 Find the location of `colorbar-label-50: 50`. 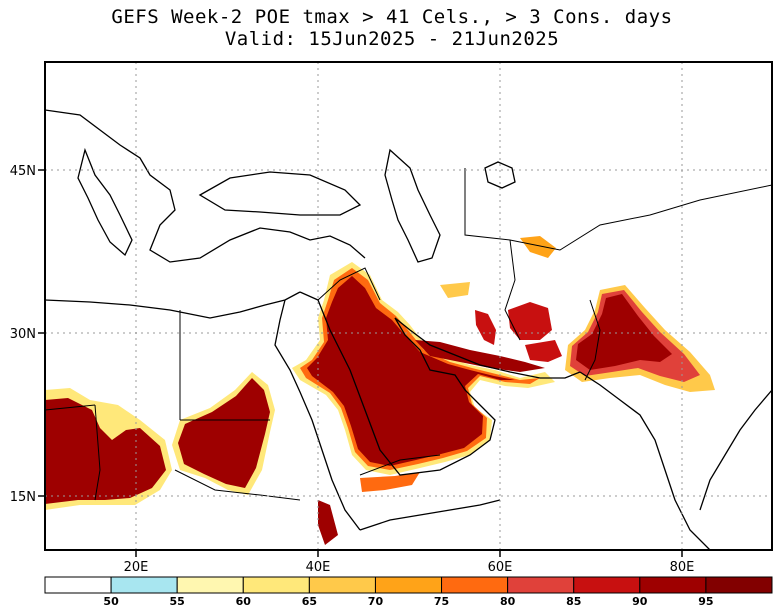

colorbar-label-50: 50 is located at coordinates (111, 601).